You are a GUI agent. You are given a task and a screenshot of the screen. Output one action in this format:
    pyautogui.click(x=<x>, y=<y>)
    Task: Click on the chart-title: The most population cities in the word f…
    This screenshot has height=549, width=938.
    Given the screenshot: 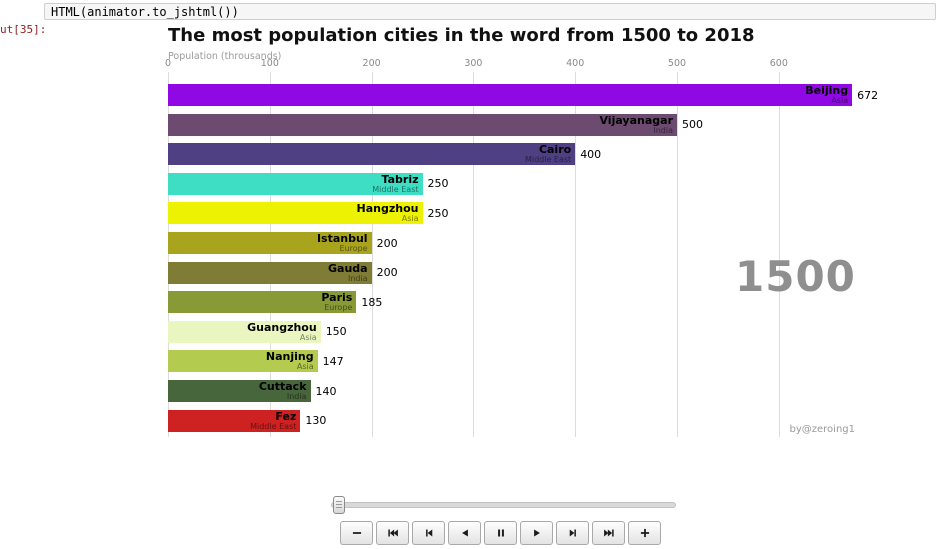 What is the action you would take?
    pyautogui.click(x=461, y=35)
    